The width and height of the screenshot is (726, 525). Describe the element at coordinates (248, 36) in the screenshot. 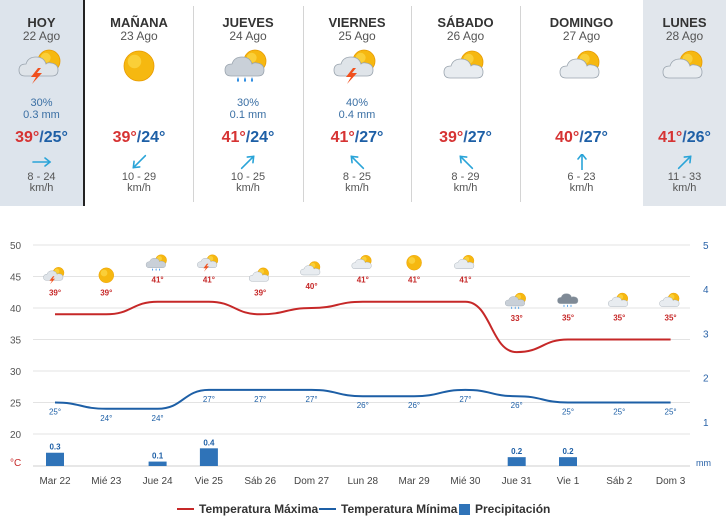

I see `day-date: 24 Ago` at that location.